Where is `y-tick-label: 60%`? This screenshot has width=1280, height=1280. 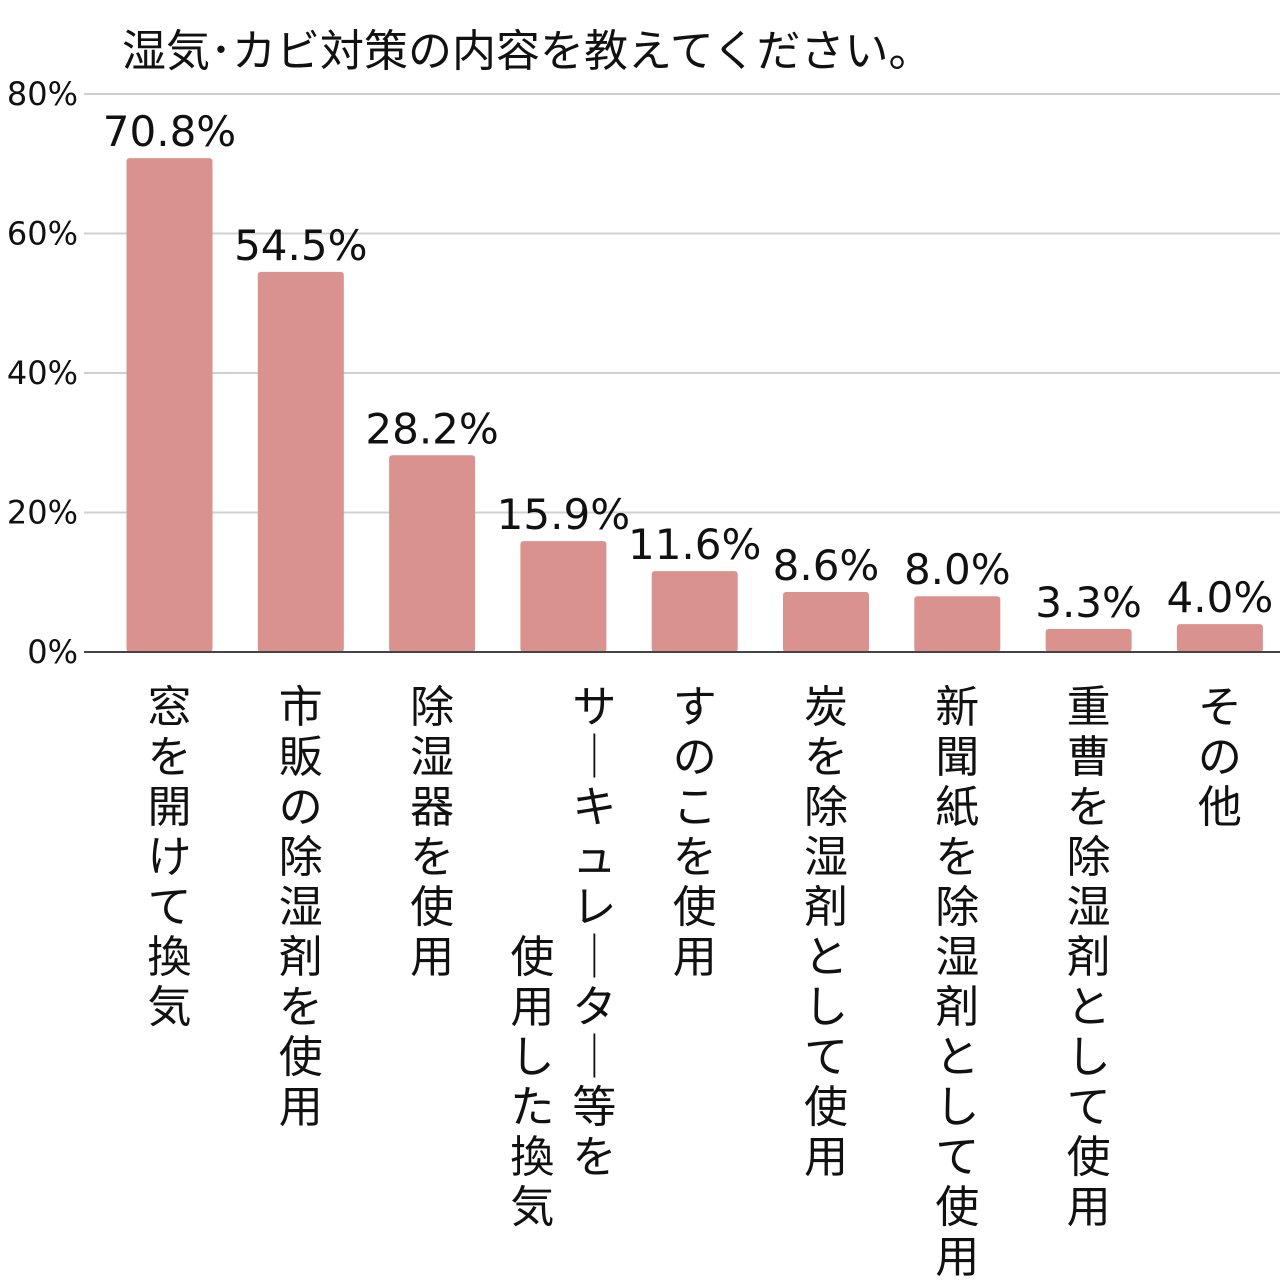
y-tick-label: 60% is located at coordinates (42, 234).